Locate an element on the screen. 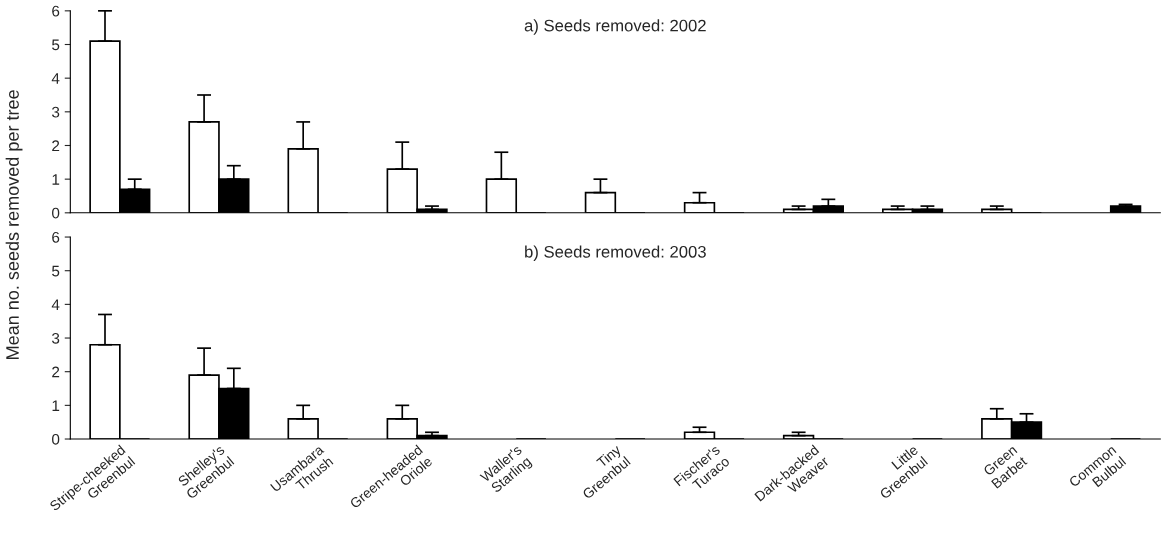 This screenshot has width=1172, height=542. y-axis-title: Mean no. seeds removed per tree is located at coordinates (14, 224).